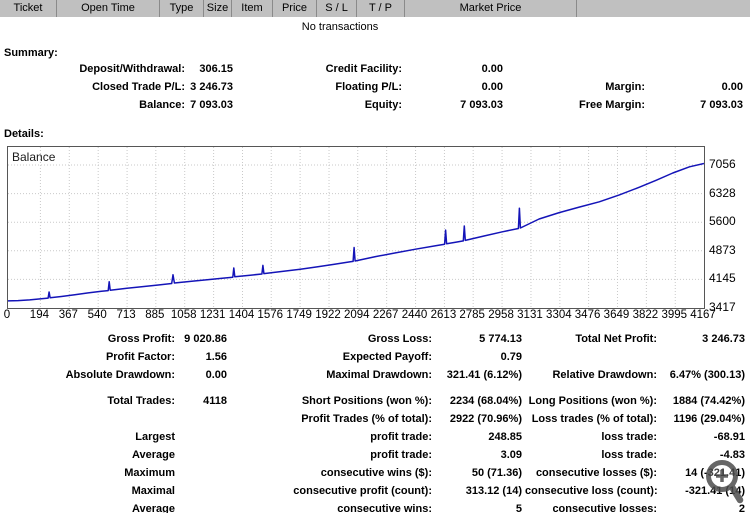  What do you see at coordinates (511, 357) in the screenshot?
I see `detail-value: 0.79` at bounding box center [511, 357].